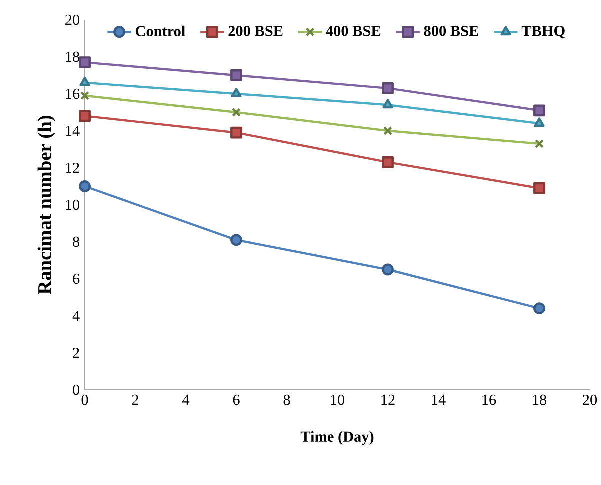 The height and width of the screenshot is (485, 601). I want to click on x-tick-label: 2, so click(135, 399).